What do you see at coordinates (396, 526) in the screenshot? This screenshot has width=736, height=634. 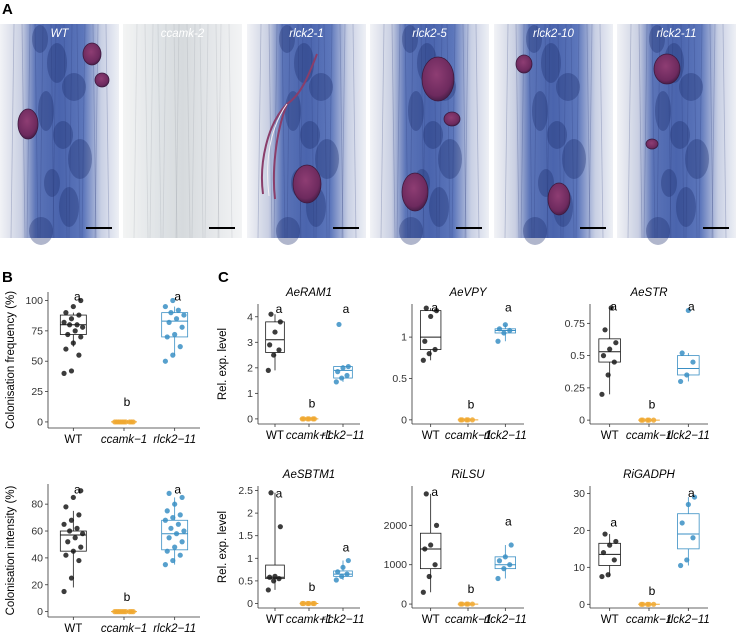 I see `y-tick-label: 2000` at bounding box center [396, 526].